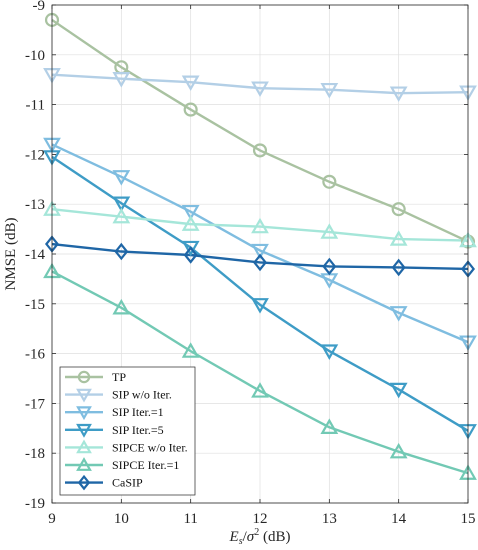 The width and height of the screenshot is (478, 550). What do you see at coordinates (190, 519) in the screenshot?
I see `x-tick-label: 11` at bounding box center [190, 519].